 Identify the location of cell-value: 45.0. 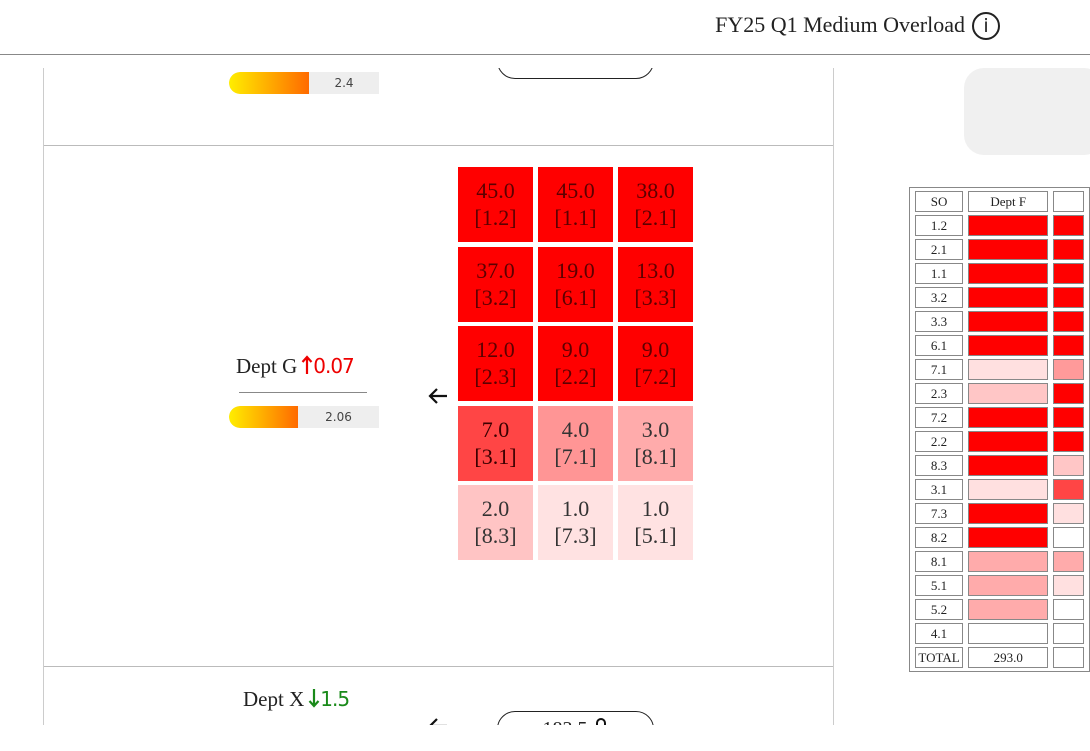
(575, 190).